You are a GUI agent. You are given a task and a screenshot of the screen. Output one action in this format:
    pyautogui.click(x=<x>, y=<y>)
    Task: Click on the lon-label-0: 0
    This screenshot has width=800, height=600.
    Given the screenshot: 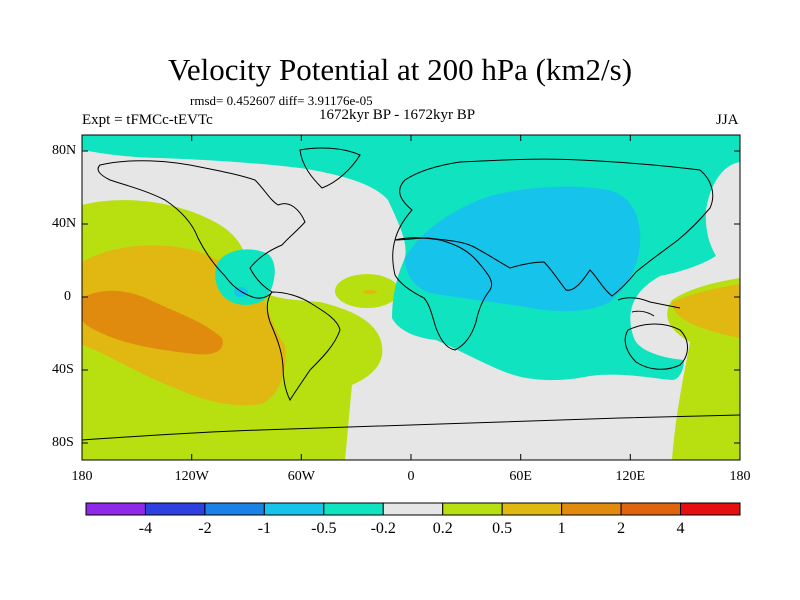 What is the action you would take?
    pyautogui.click(x=411, y=476)
    